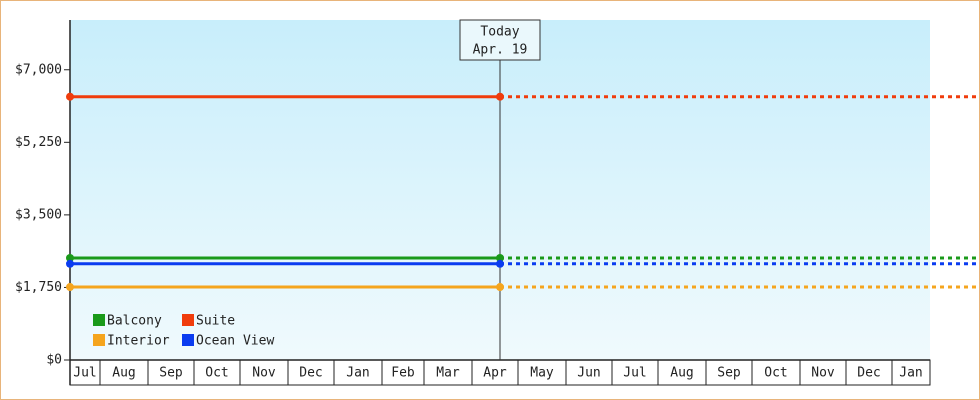 Image resolution: width=980 pixels, height=400 pixels. What do you see at coordinates (448, 373) in the screenshot?
I see `x-tick-label: Mar` at bounding box center [448, 373].